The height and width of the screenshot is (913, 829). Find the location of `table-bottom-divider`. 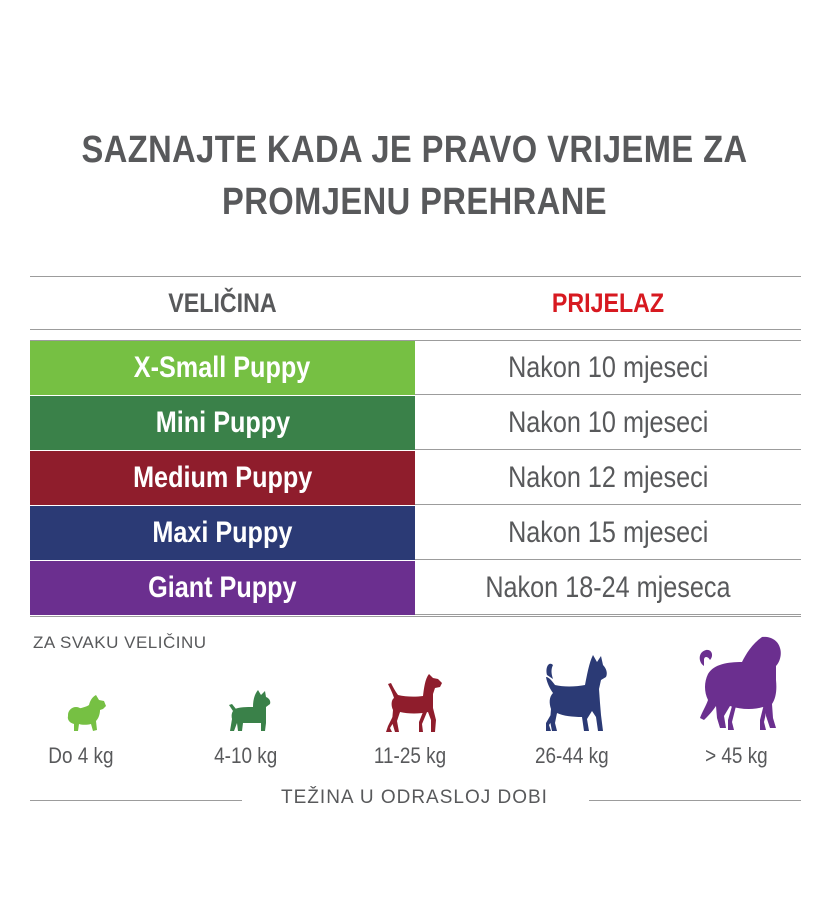

table-bottom-divider is located at coordinates (415, 616).